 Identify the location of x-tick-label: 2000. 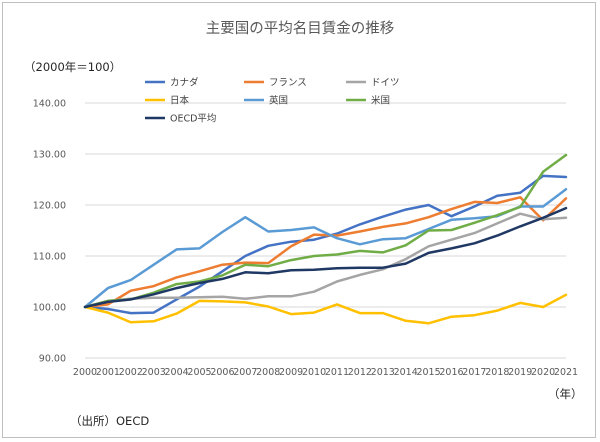
(85, 372).